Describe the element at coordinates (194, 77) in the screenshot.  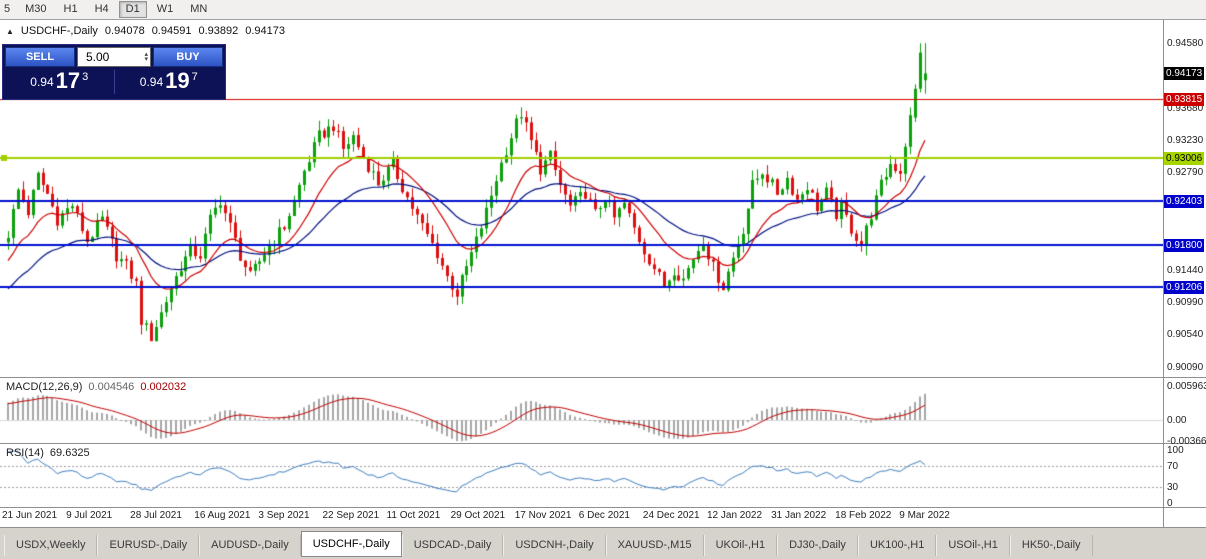
I see `buy-price-sup: 7` at that location.